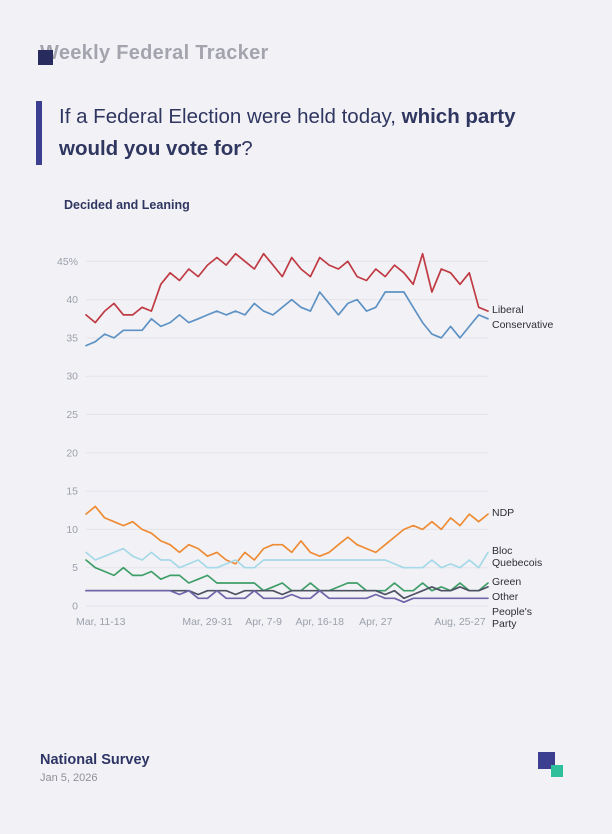 The width and height of the screenshot is (612, 834). I want to click on series-line-bloc-quebecois, so click(287, 558).